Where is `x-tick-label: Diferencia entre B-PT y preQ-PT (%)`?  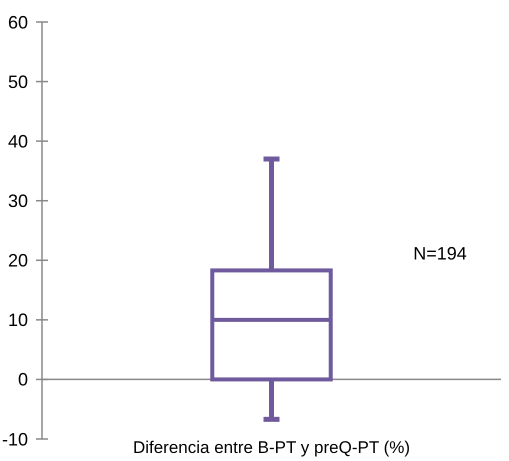
x-tick-label: Diferencia entre B-PT y preQ-PT (%) is located at coordinates (271, 447).